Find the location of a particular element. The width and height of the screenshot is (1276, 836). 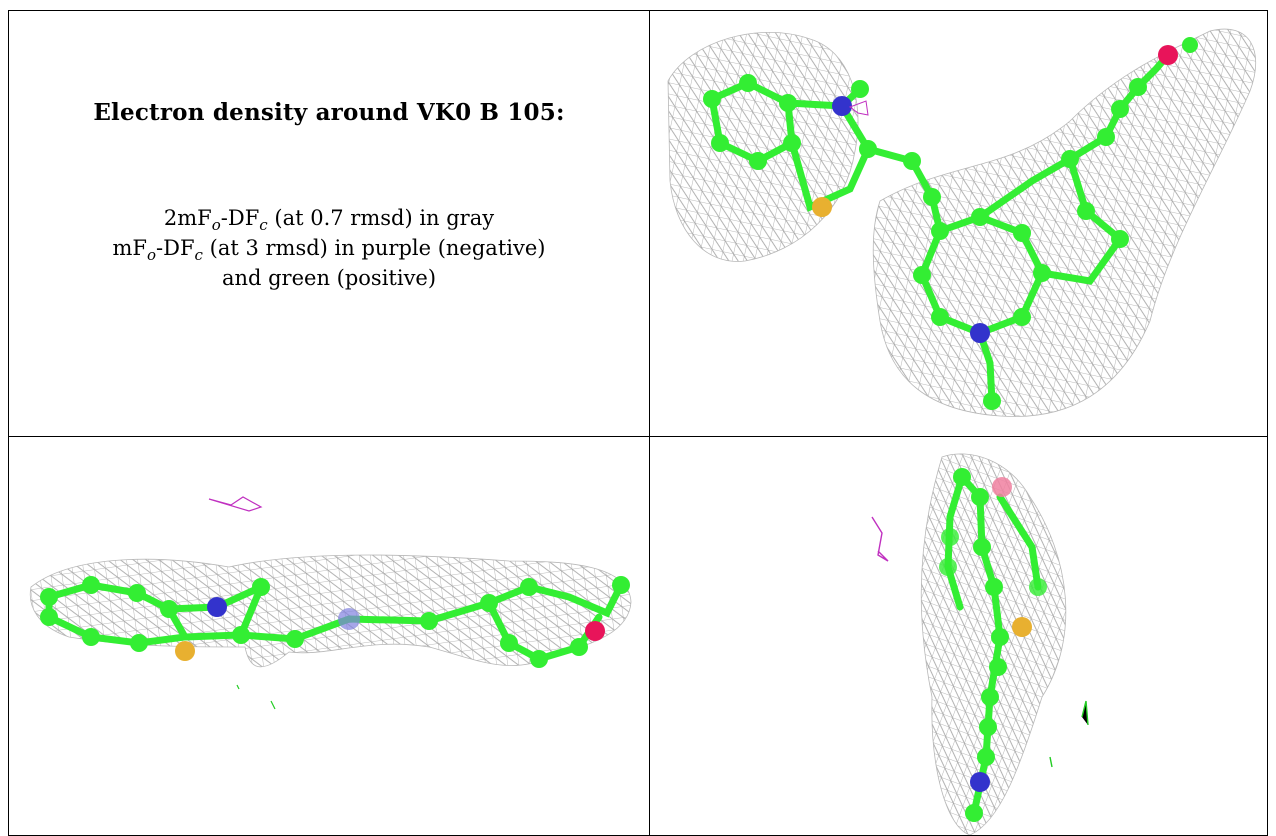

caption-title: Electron density around VK0 B 105: is located at coordinates (329, 112).